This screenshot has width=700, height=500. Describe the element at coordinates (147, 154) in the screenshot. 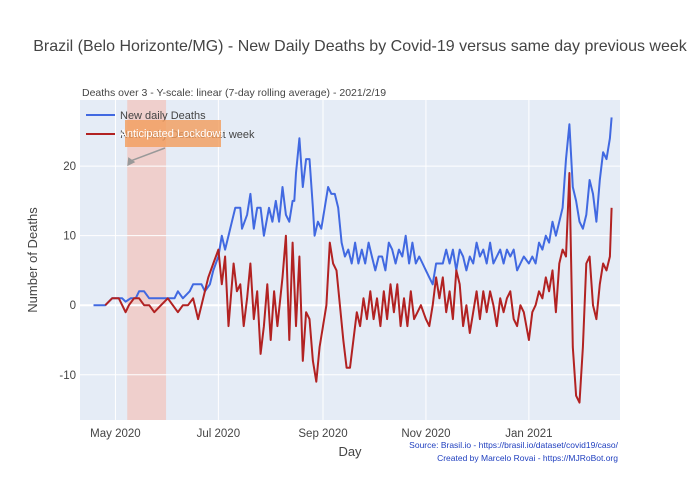

I see `annotation-arrow` at that location.